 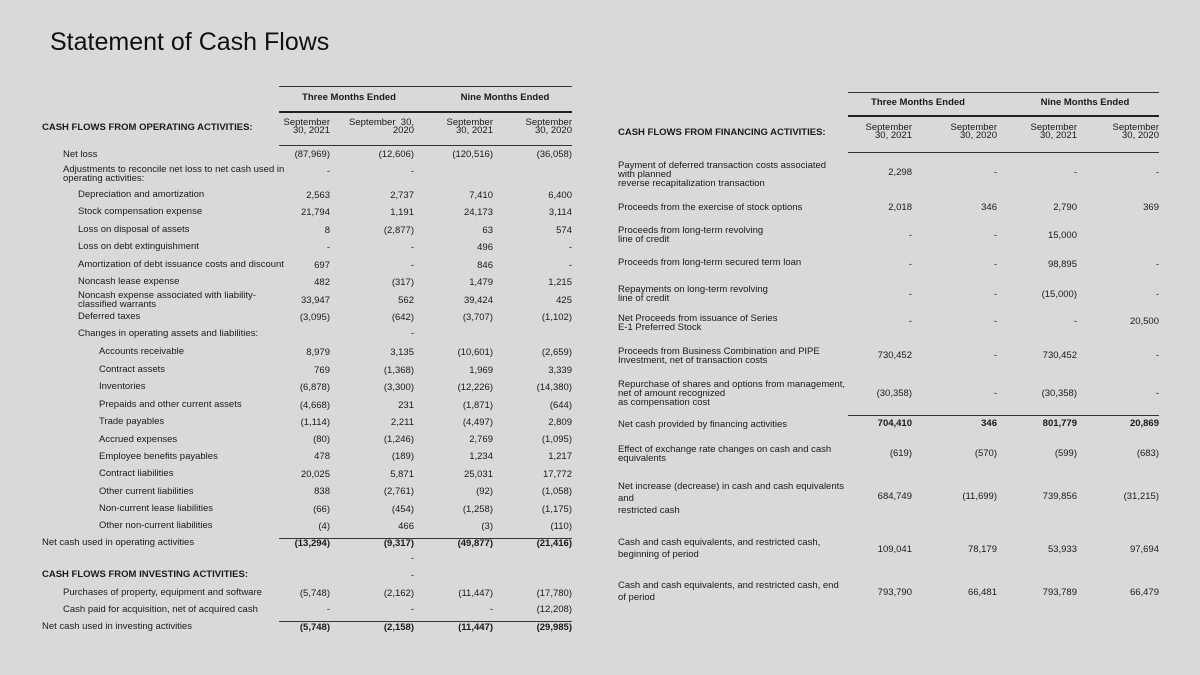 What do you see at coordinates (485, 247) in the screenshot?
I see `cell-value: 496` at bounding box center [485, 247].